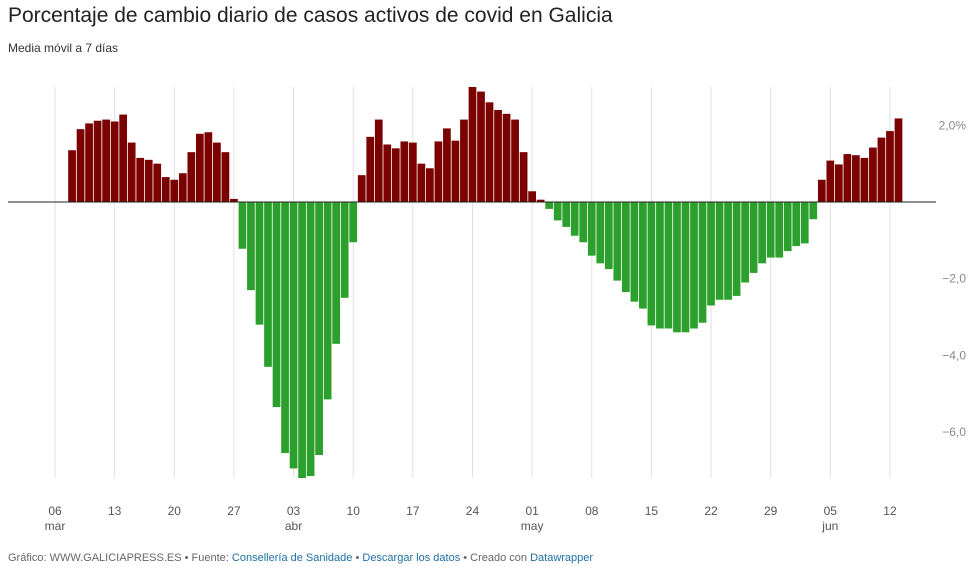 This screenshot has height=567, width=979. I want to click on x-tick-label: 10, so click(354, 511).